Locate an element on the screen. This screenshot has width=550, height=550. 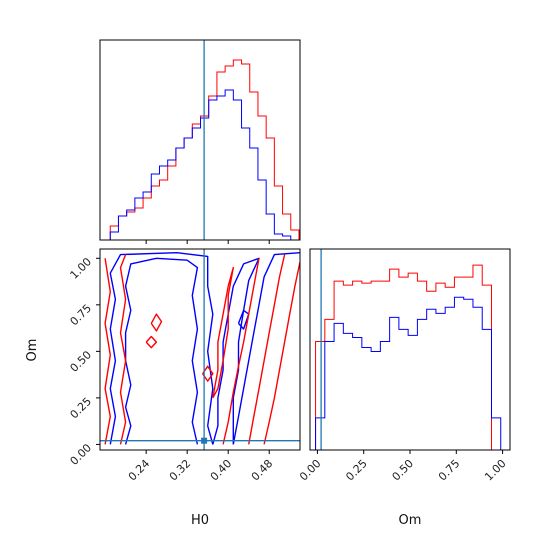
x-axis-label-om: Om is located at coordinates (410, 520).